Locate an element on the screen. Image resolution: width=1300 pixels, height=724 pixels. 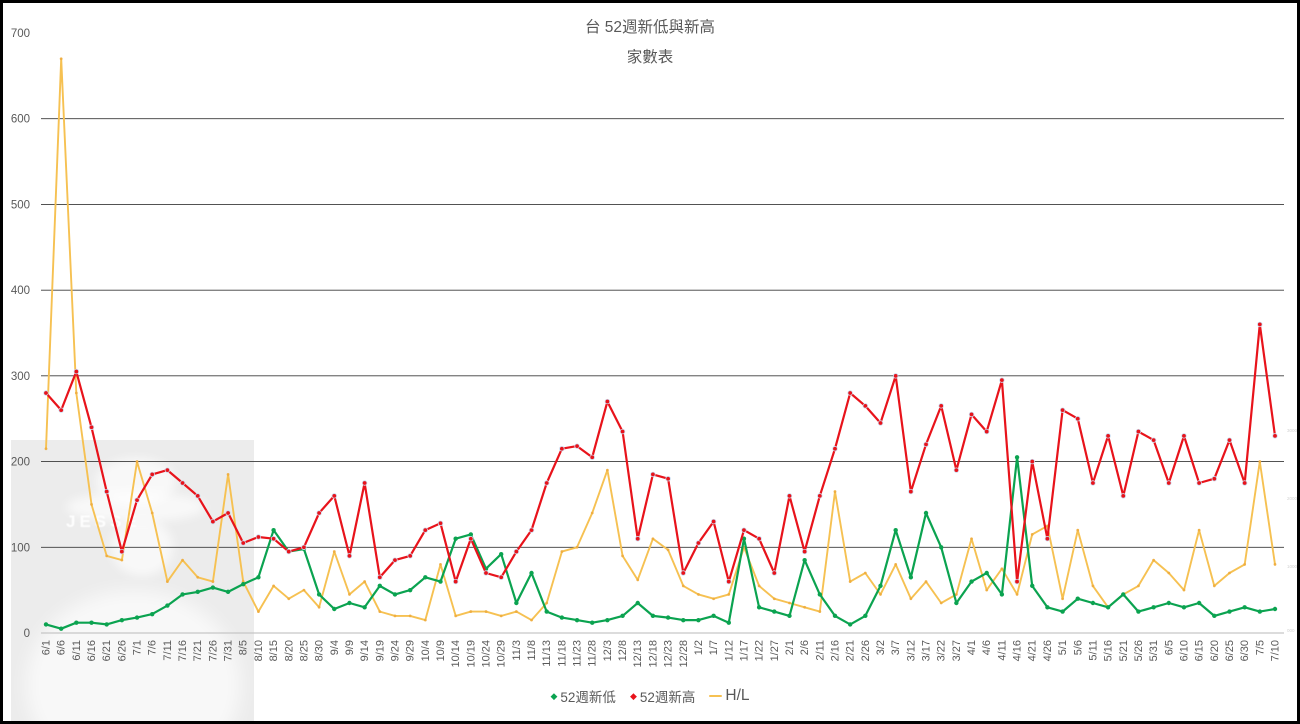
x-axis-tick-label: 5/1 is located at coordinates (1063, 647).